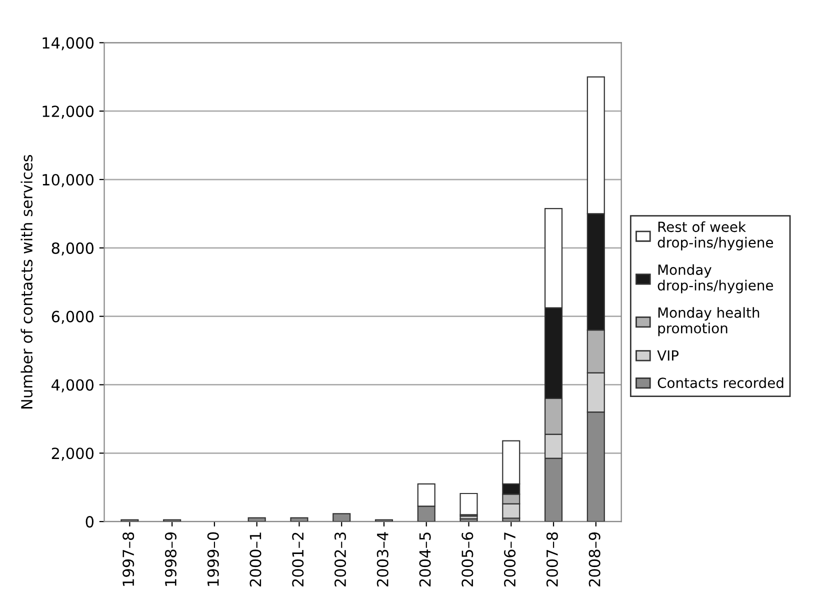 This screenshot has width=834, height=610. I want to click on legend-label: VIP, so click(668, 355).